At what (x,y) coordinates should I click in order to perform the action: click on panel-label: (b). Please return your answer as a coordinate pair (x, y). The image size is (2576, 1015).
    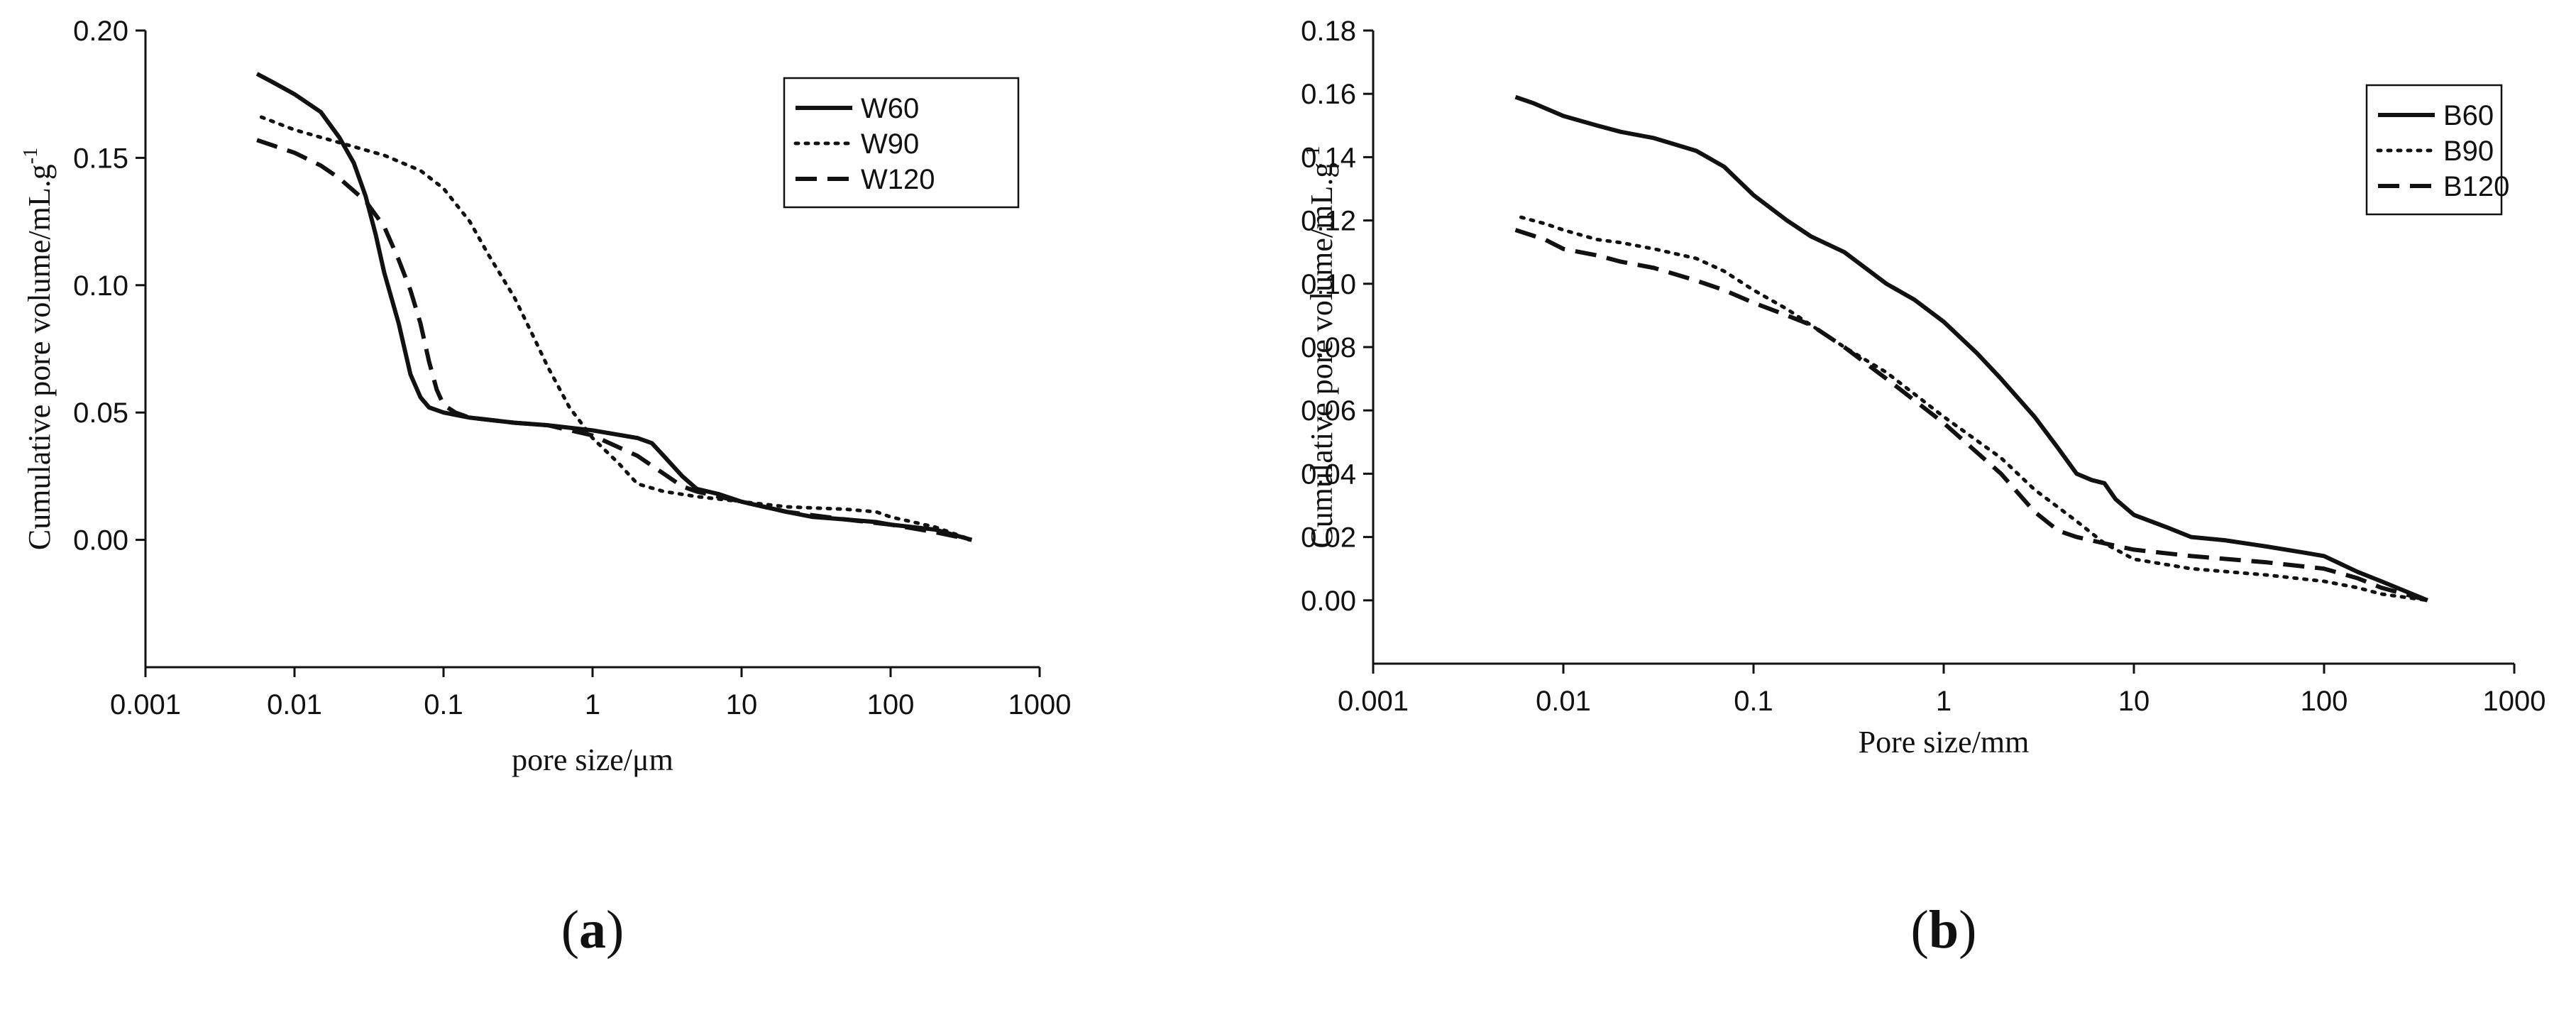
    Looking at the image, I should click on (1944, 930).